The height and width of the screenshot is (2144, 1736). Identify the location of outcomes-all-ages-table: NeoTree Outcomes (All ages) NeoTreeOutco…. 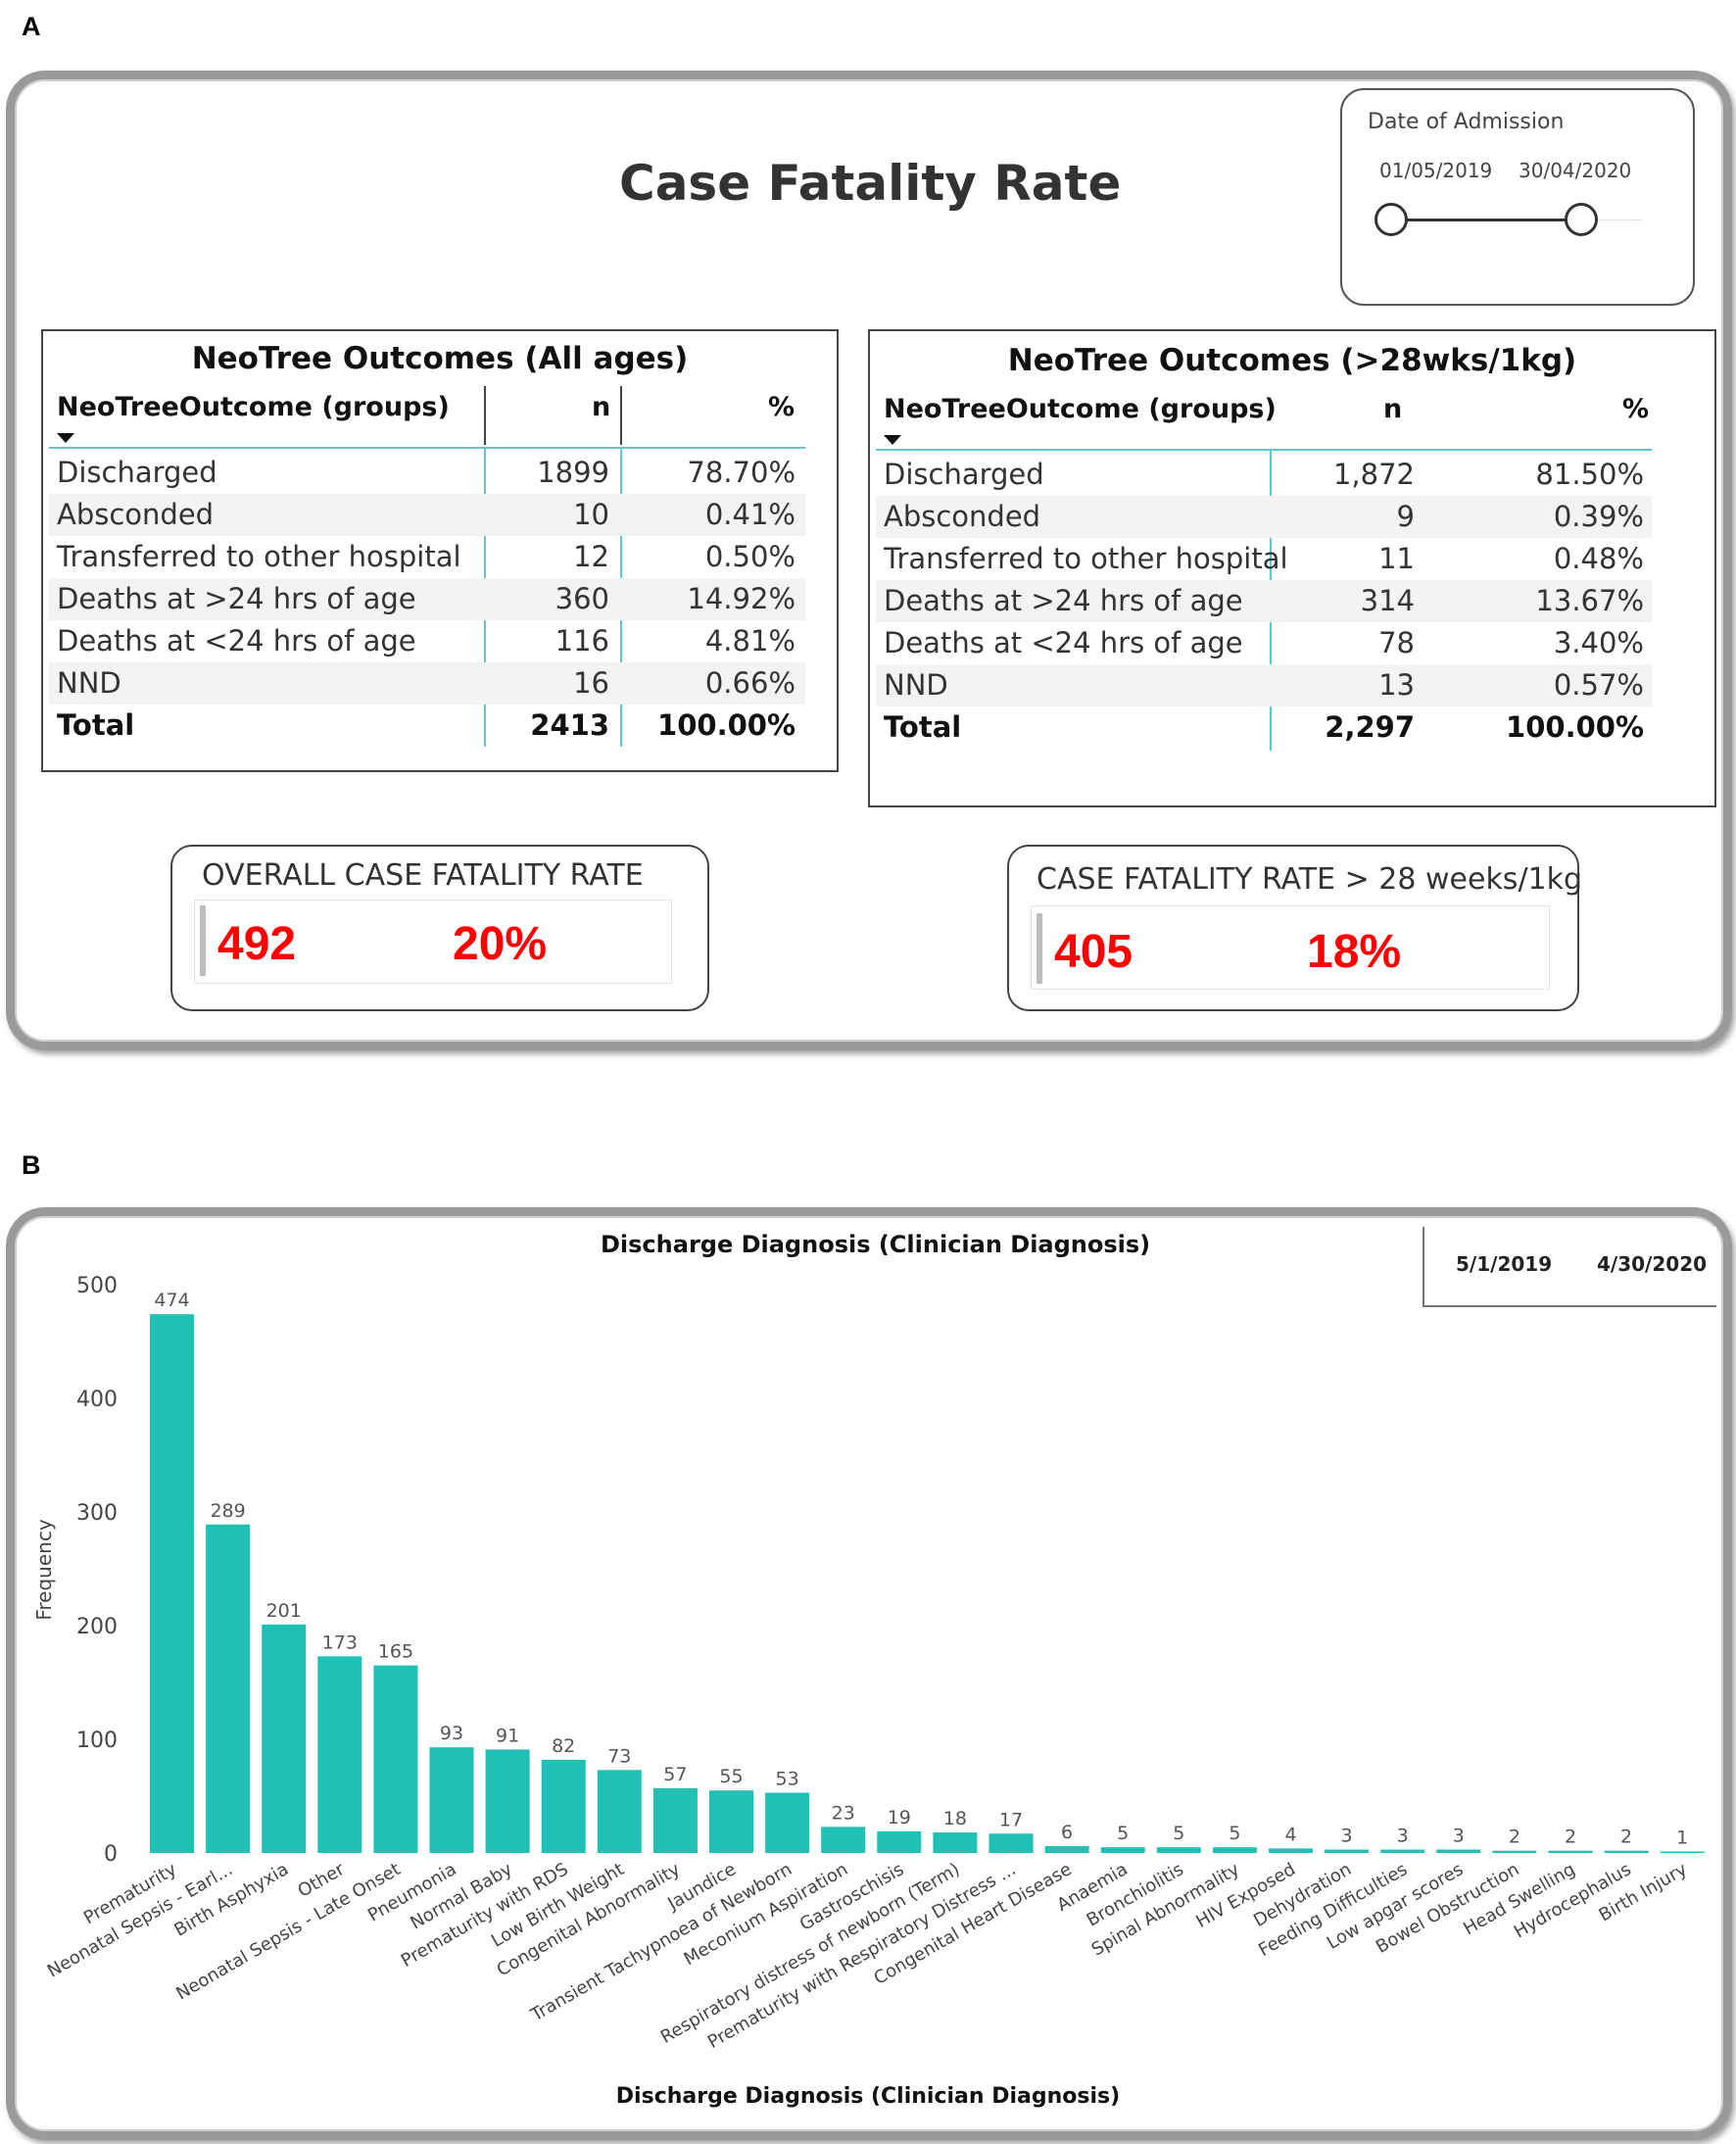
(440, 550).